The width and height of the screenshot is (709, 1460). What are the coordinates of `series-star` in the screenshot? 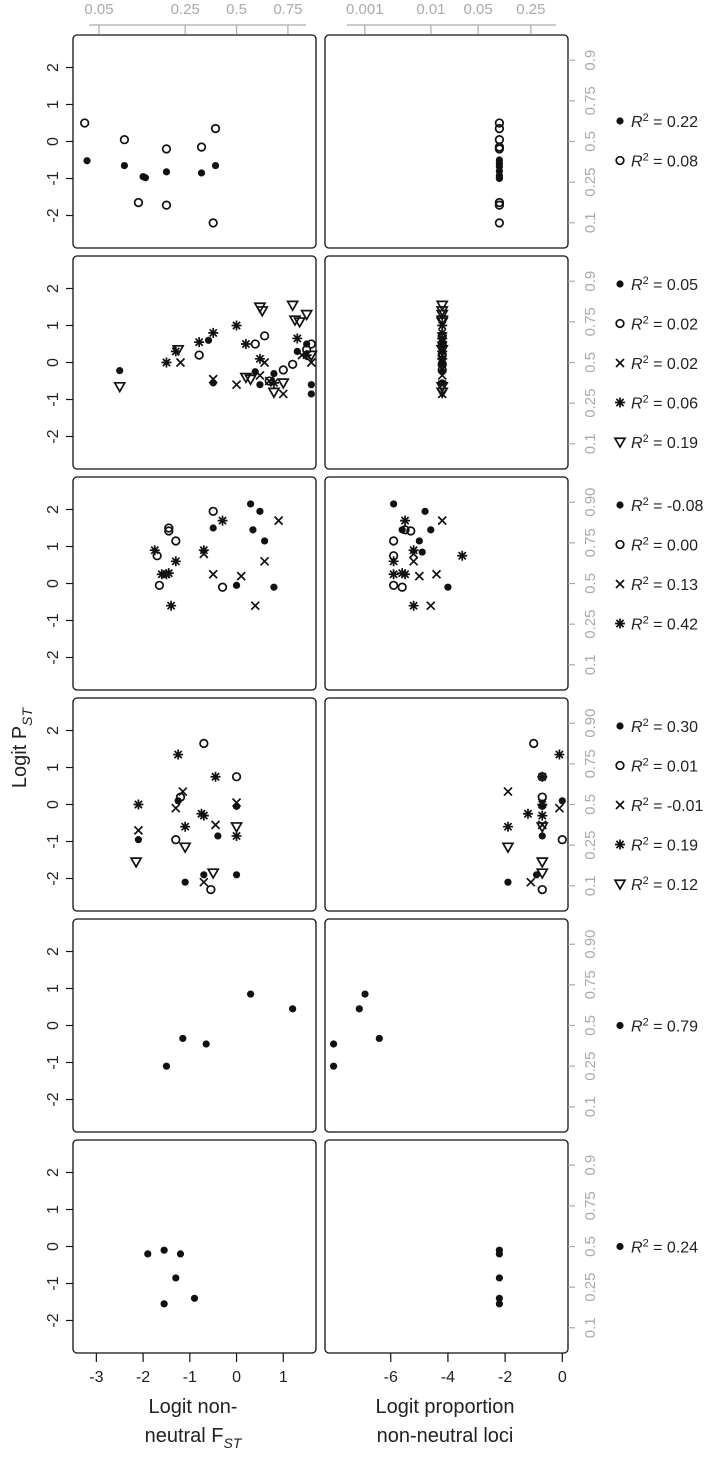 It's located at (308, 563).